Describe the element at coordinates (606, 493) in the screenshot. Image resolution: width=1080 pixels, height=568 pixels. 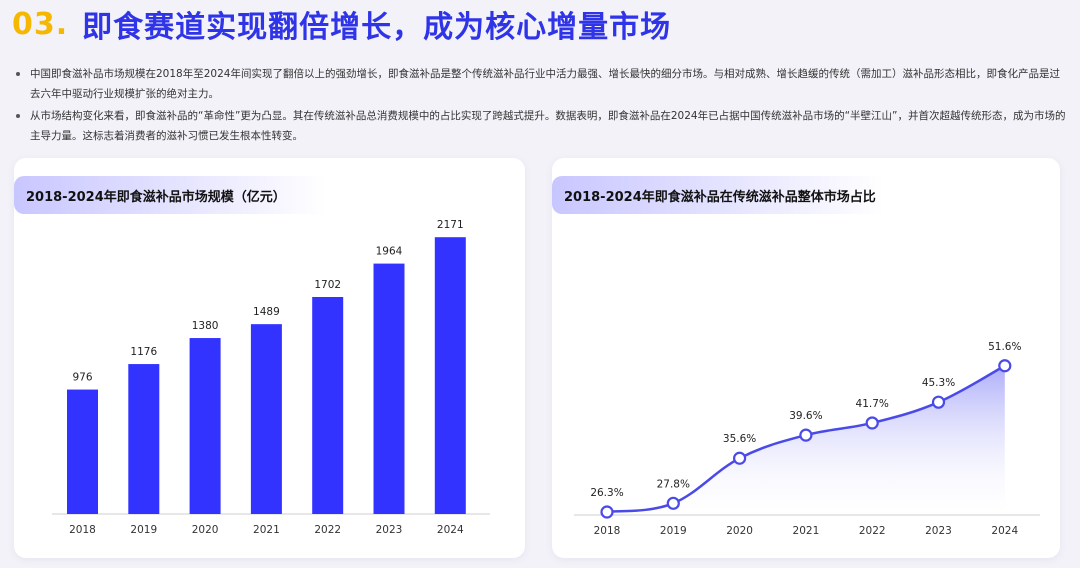
I see `point-data-label: 26.3%` at that location.